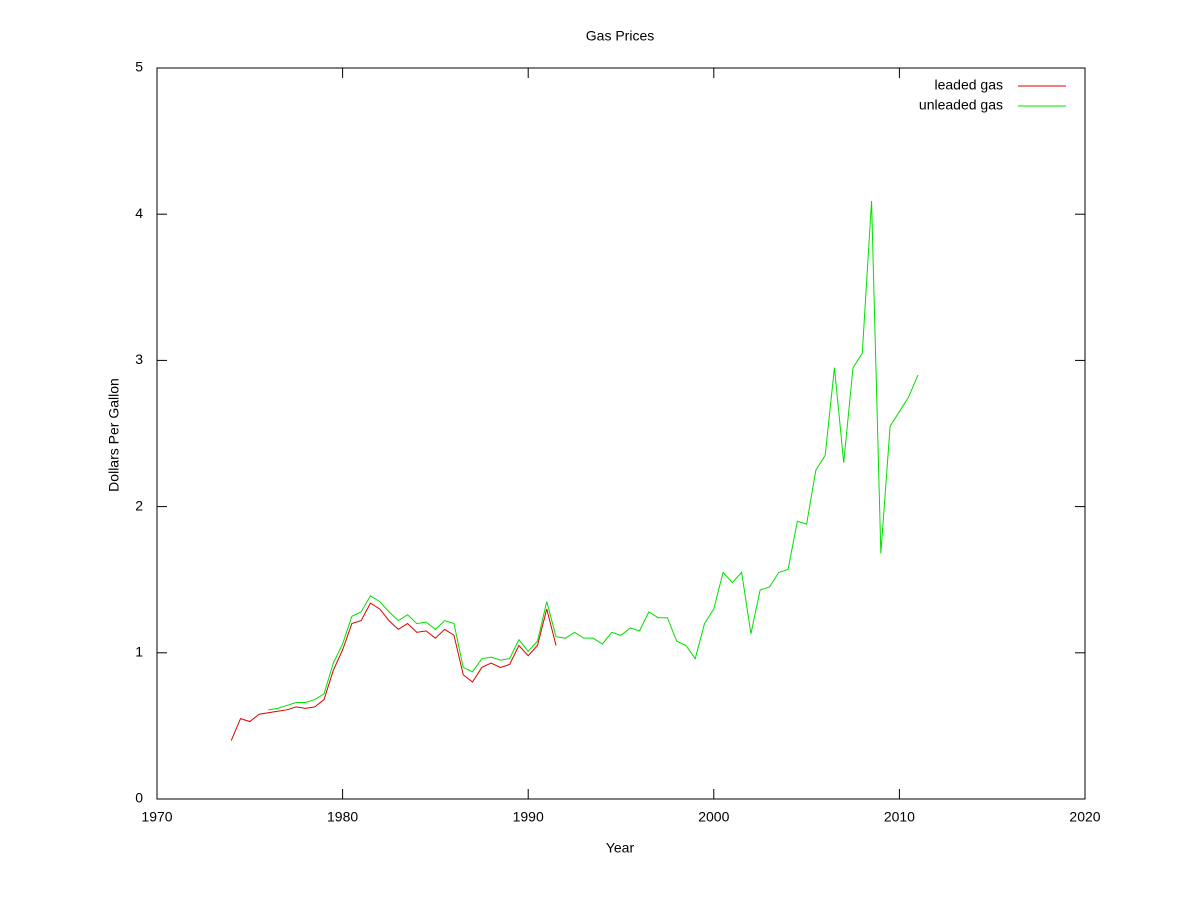  Describe the element at coordinates (961, 105) in the screenshot. I see `legend-label: unleaded gas` at that location.